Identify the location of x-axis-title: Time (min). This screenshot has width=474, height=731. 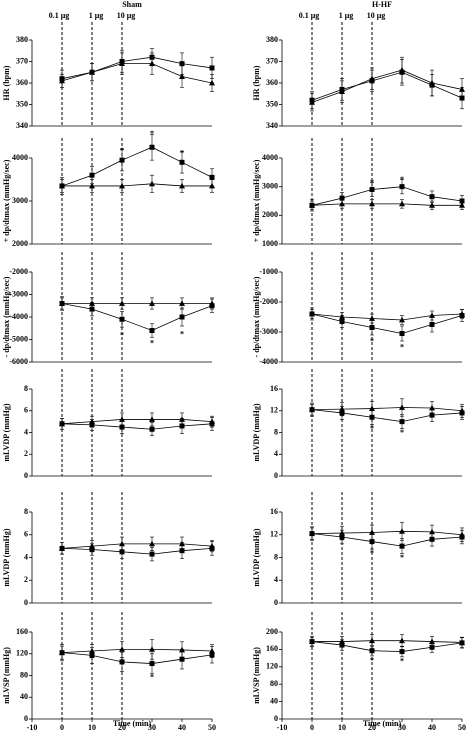
(132, 723).